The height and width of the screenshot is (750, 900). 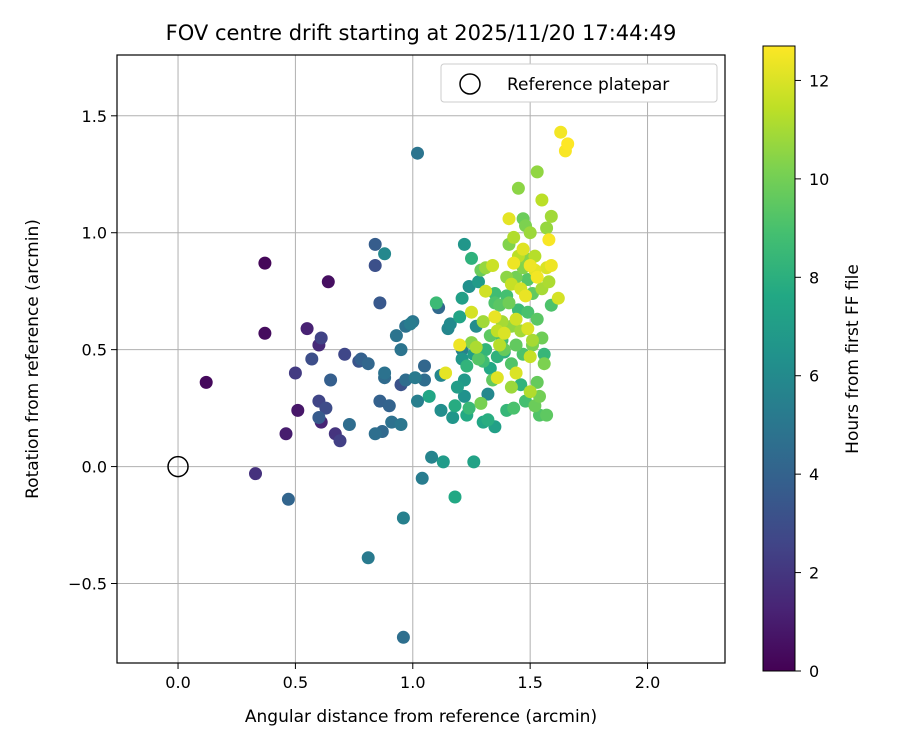 I want to click on colorbar-tick-label: 4, so click(x=814, y=474).